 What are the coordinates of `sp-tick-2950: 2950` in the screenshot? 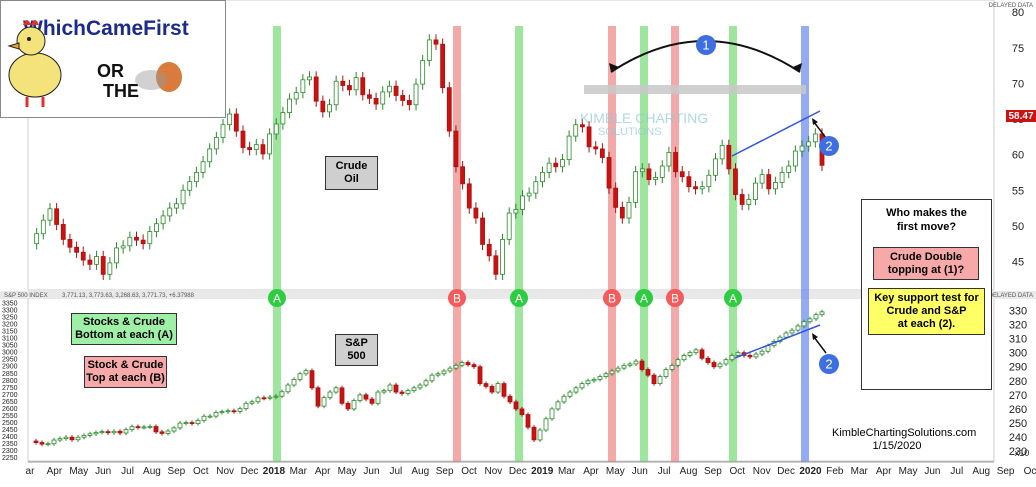 It's located at (10, 360).